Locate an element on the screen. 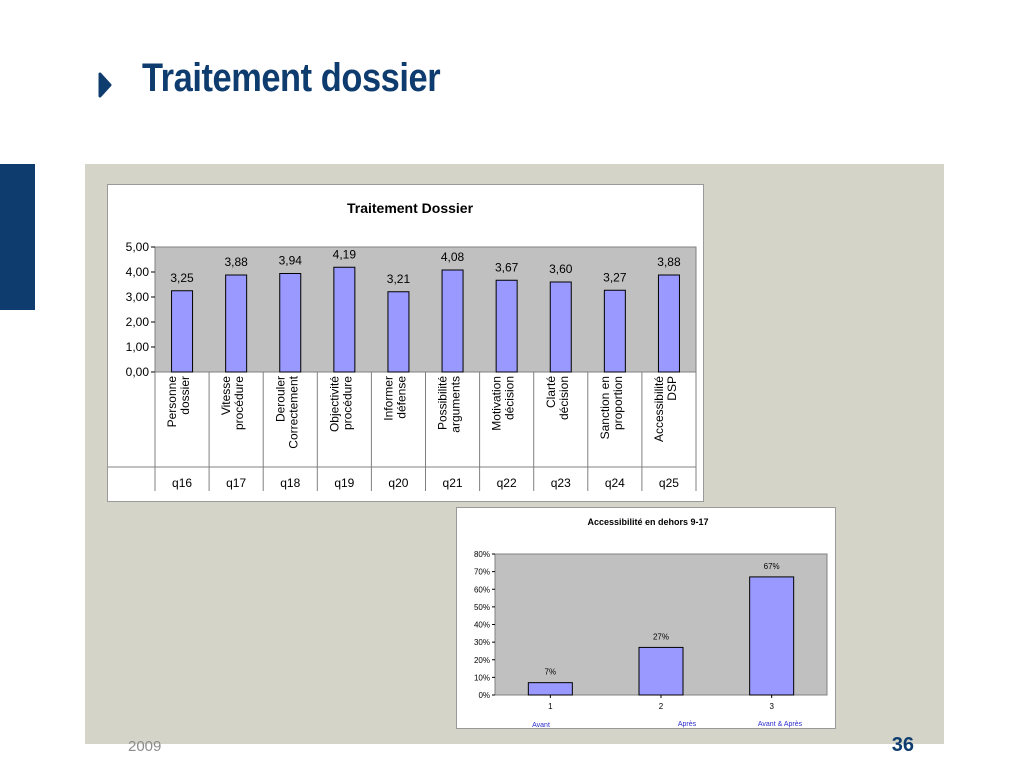  category-label: Sanction en is located at coordinates (605, 407).